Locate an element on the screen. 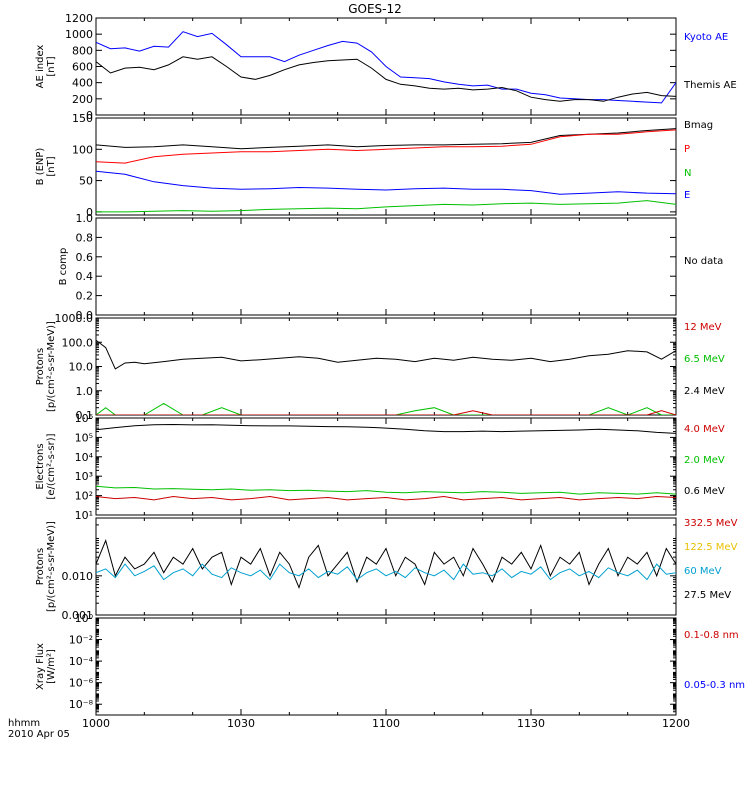 This screenshot has height=800, width=750. series-line-0-6-mev is located at coordinates (386, 428).